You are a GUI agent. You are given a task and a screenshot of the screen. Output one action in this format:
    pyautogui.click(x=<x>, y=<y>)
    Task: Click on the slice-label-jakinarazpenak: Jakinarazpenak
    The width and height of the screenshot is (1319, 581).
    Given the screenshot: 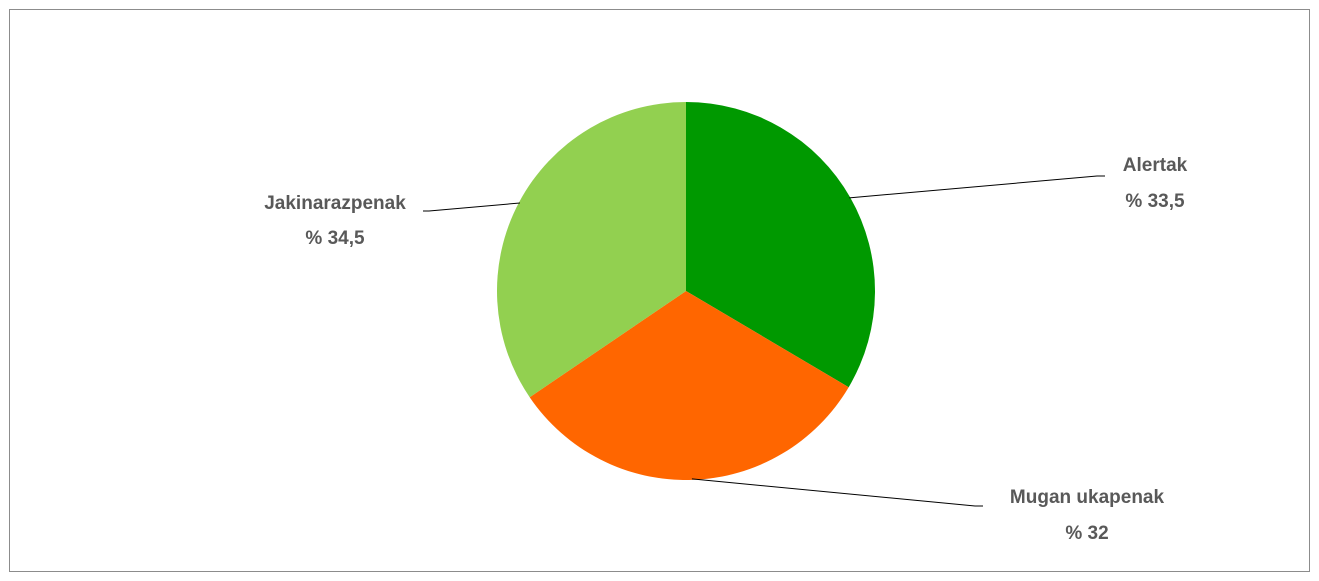 What is the action you would take?
    pyautogui.click(x=335, y=203)
    